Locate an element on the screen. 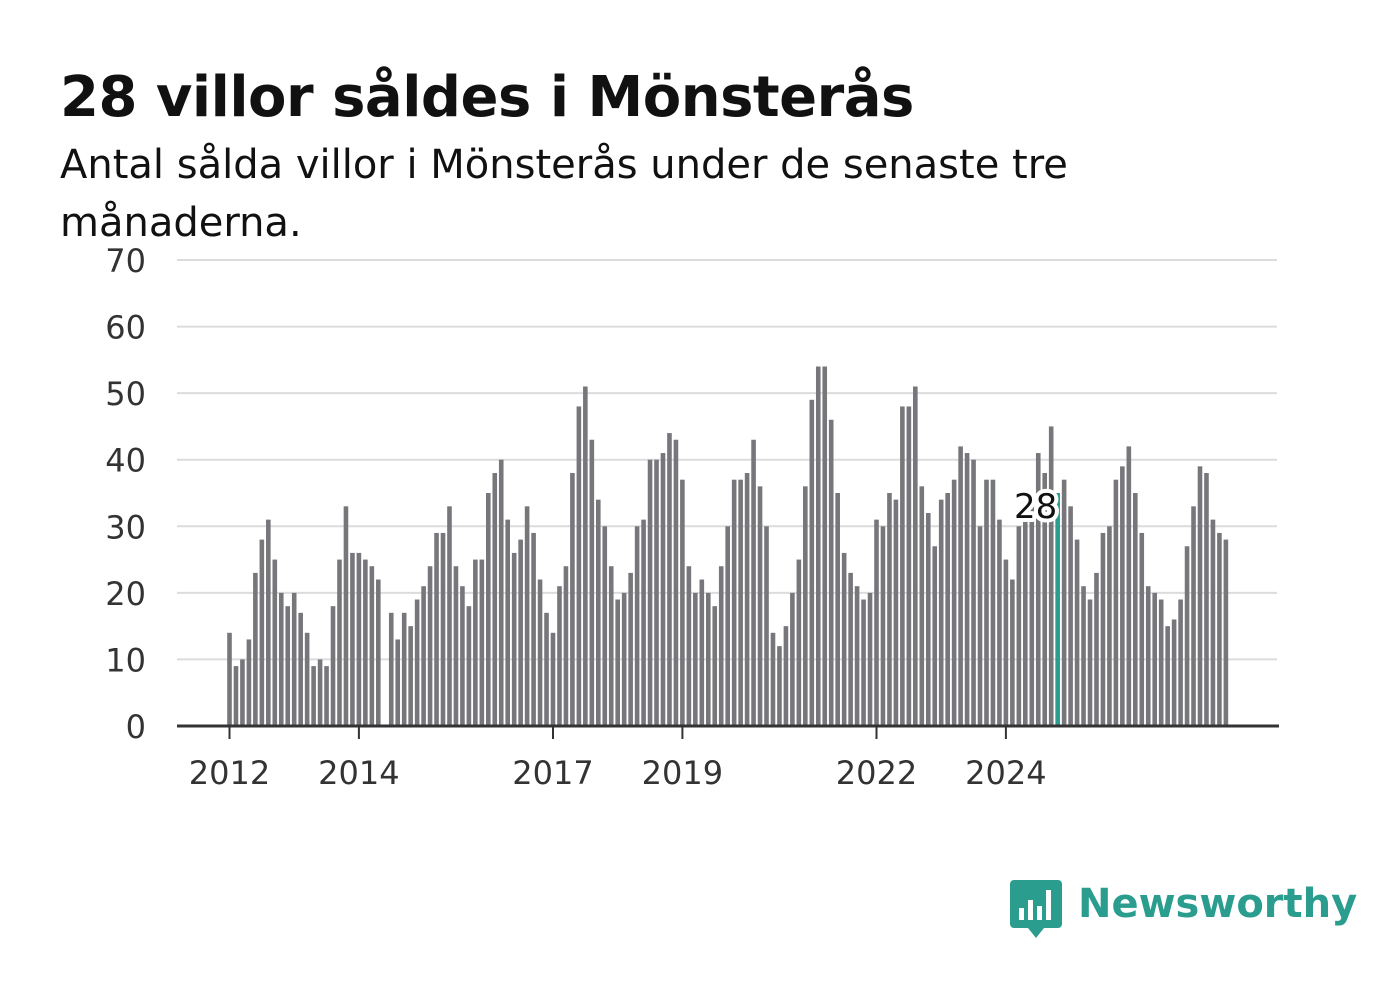 The width and height of the screenshot is (1382, 999). y-axis-tick-labels: 0 10 20 30 40 50 60 70 is located at coordinates (125, 494).